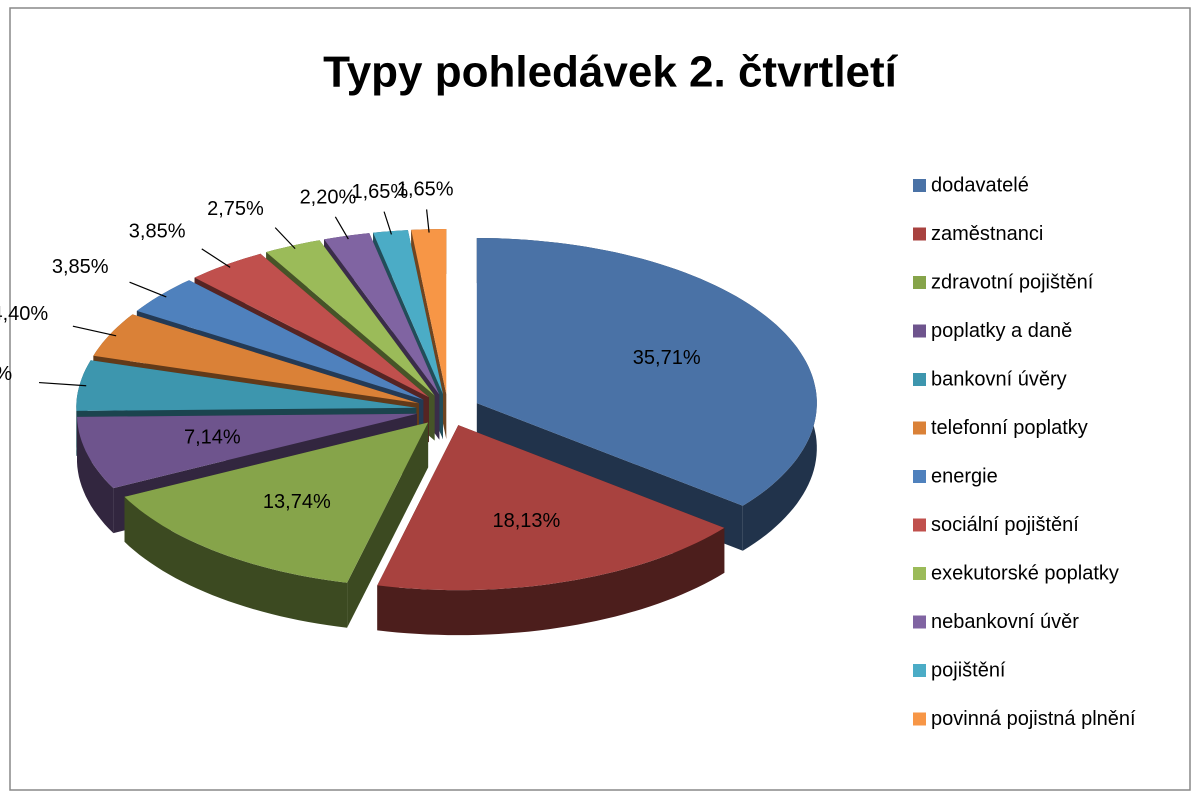  What do you see at coordinates (980, 185) in the screenshot?
I see `legend-label: dodavatelé` at bounding box center [980, 185].